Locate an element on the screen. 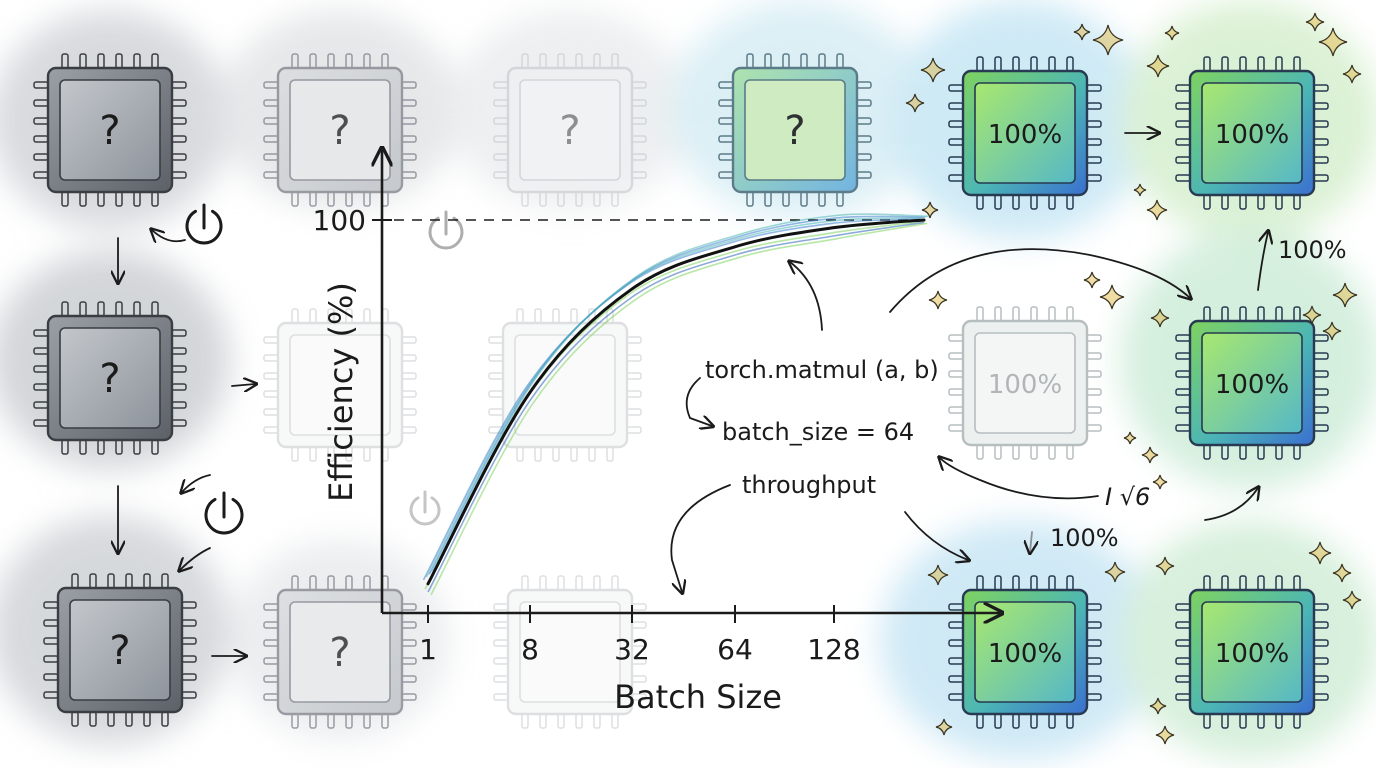 The image size is (1376, 768). chip-percent-label: 100% is located at coordinates (1025, 654).